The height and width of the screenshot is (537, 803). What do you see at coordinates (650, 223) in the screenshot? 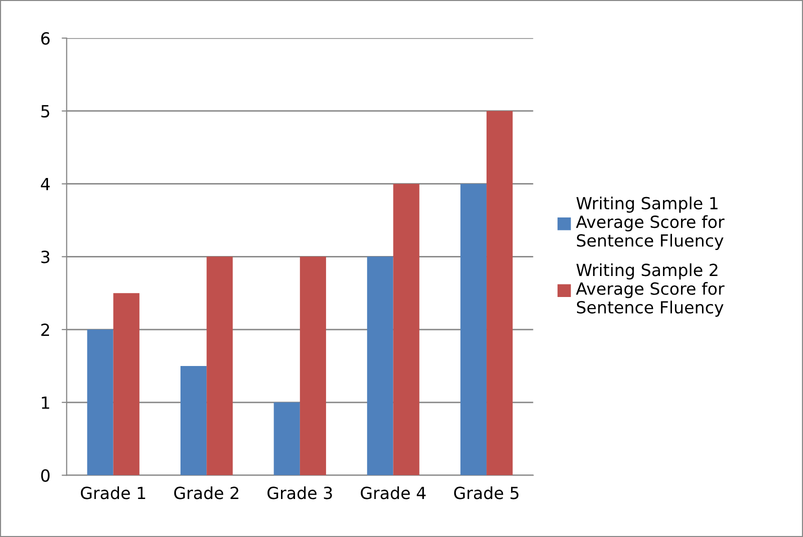
I see `legend-label: Writing Sample 1 Average Score for Sentence Fluency` at bounding box center [650, 223].